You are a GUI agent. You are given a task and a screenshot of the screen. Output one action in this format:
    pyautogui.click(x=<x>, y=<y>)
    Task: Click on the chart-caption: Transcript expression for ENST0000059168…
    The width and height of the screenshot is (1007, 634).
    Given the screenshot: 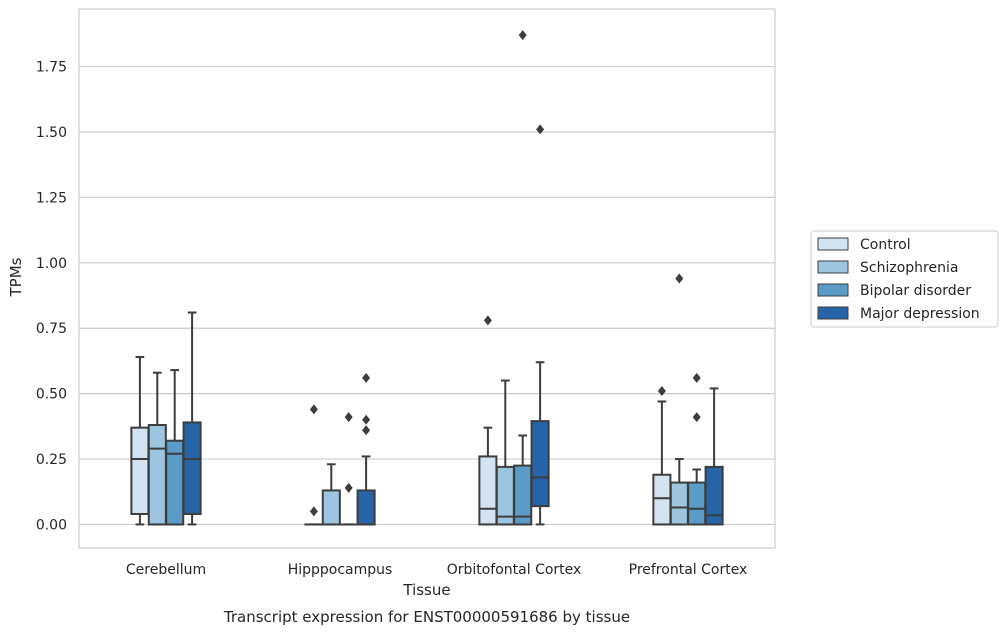 What is the action you would take?
    pyautogui.click(x=426, y=617)
    